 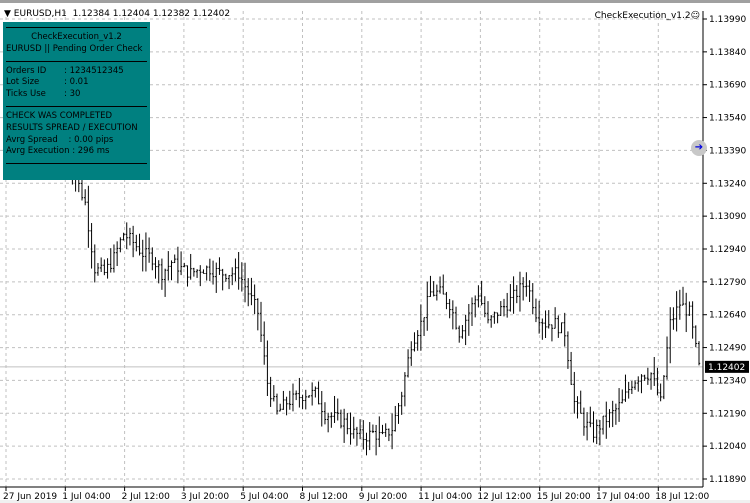 What do you see at coordinates (60, 139) in the screenshot?
I see `avg-spread: Avrg Spread : 0.00 pips` at bounding box center [60, 139].